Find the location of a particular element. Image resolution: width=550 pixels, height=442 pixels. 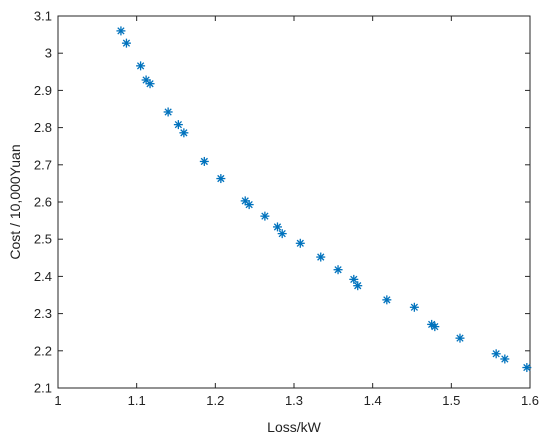

x-tick-label: 1.4 is located at coordinates (373, 400).